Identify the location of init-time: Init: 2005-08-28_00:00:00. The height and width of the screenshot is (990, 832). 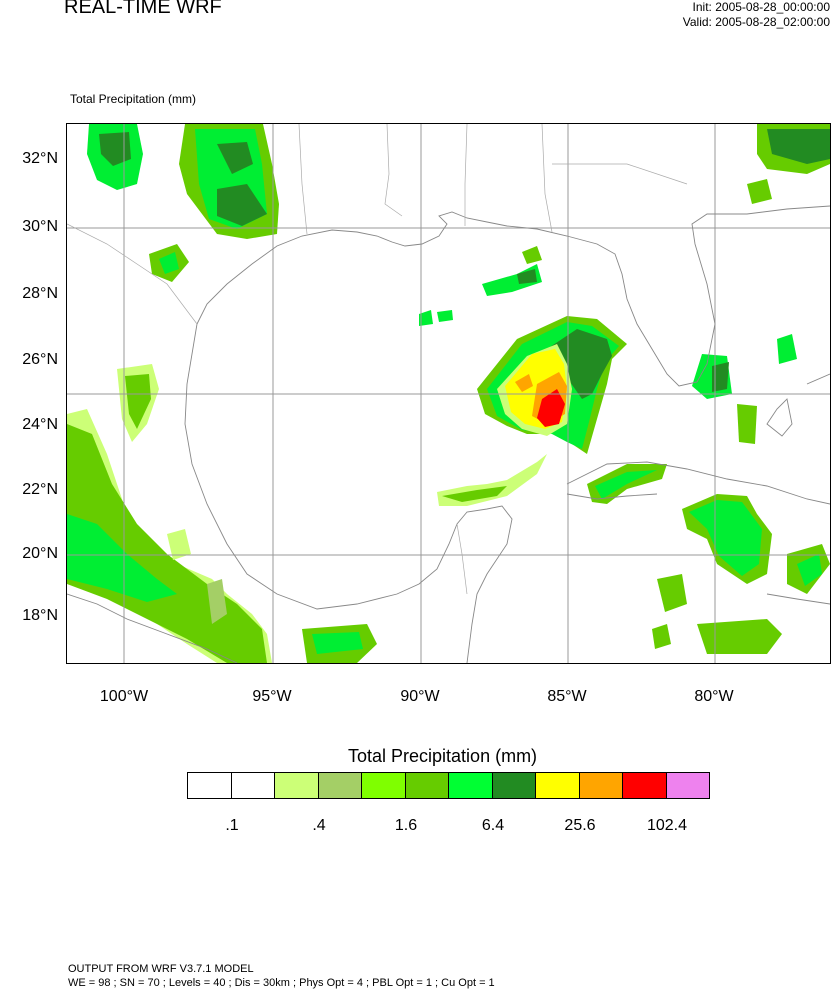
(761, 7).